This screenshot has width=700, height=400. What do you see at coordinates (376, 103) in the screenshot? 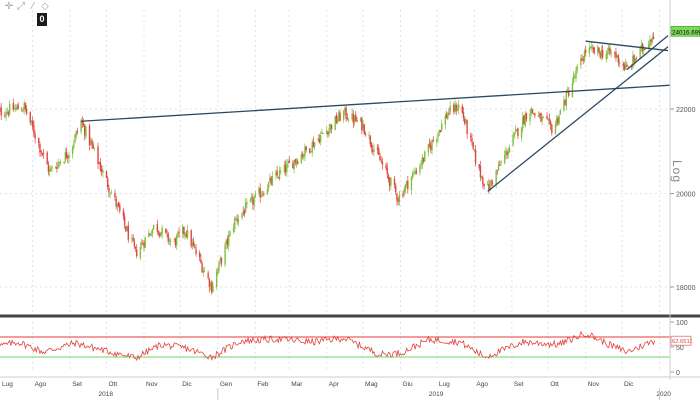
I see `trendline` at bounding box center [376, 103].